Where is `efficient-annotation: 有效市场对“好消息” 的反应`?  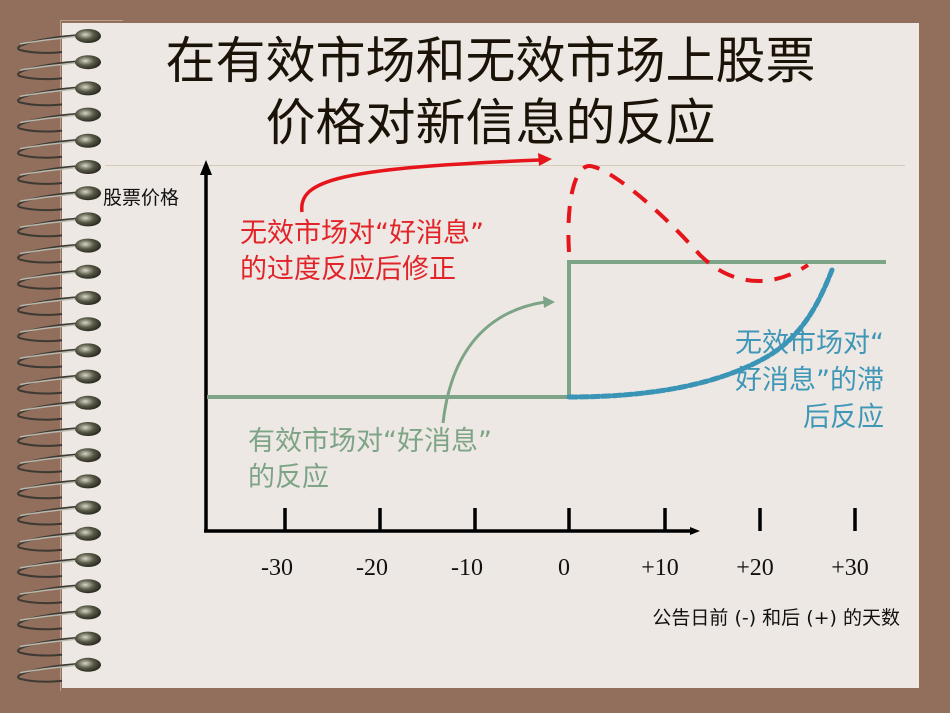
efficient-annotation: 有效市场对“好消息” 的反应 is located at coordinates (370, 460).